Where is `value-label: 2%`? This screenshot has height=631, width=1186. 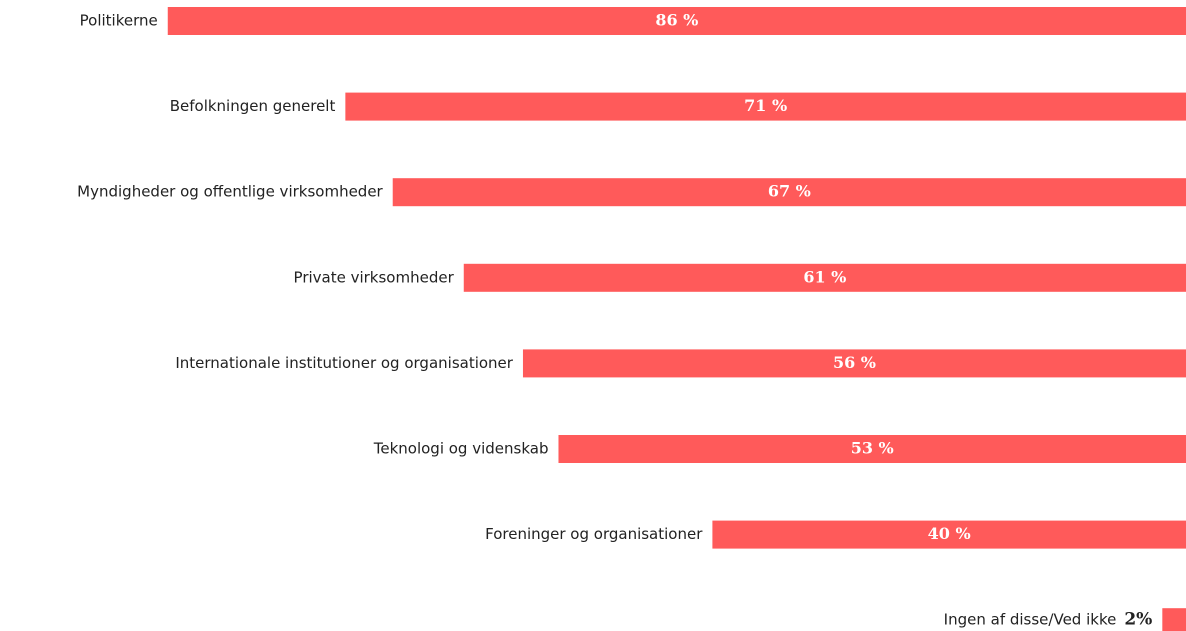
value-label: 2% is located at coordinates (1138, 620).